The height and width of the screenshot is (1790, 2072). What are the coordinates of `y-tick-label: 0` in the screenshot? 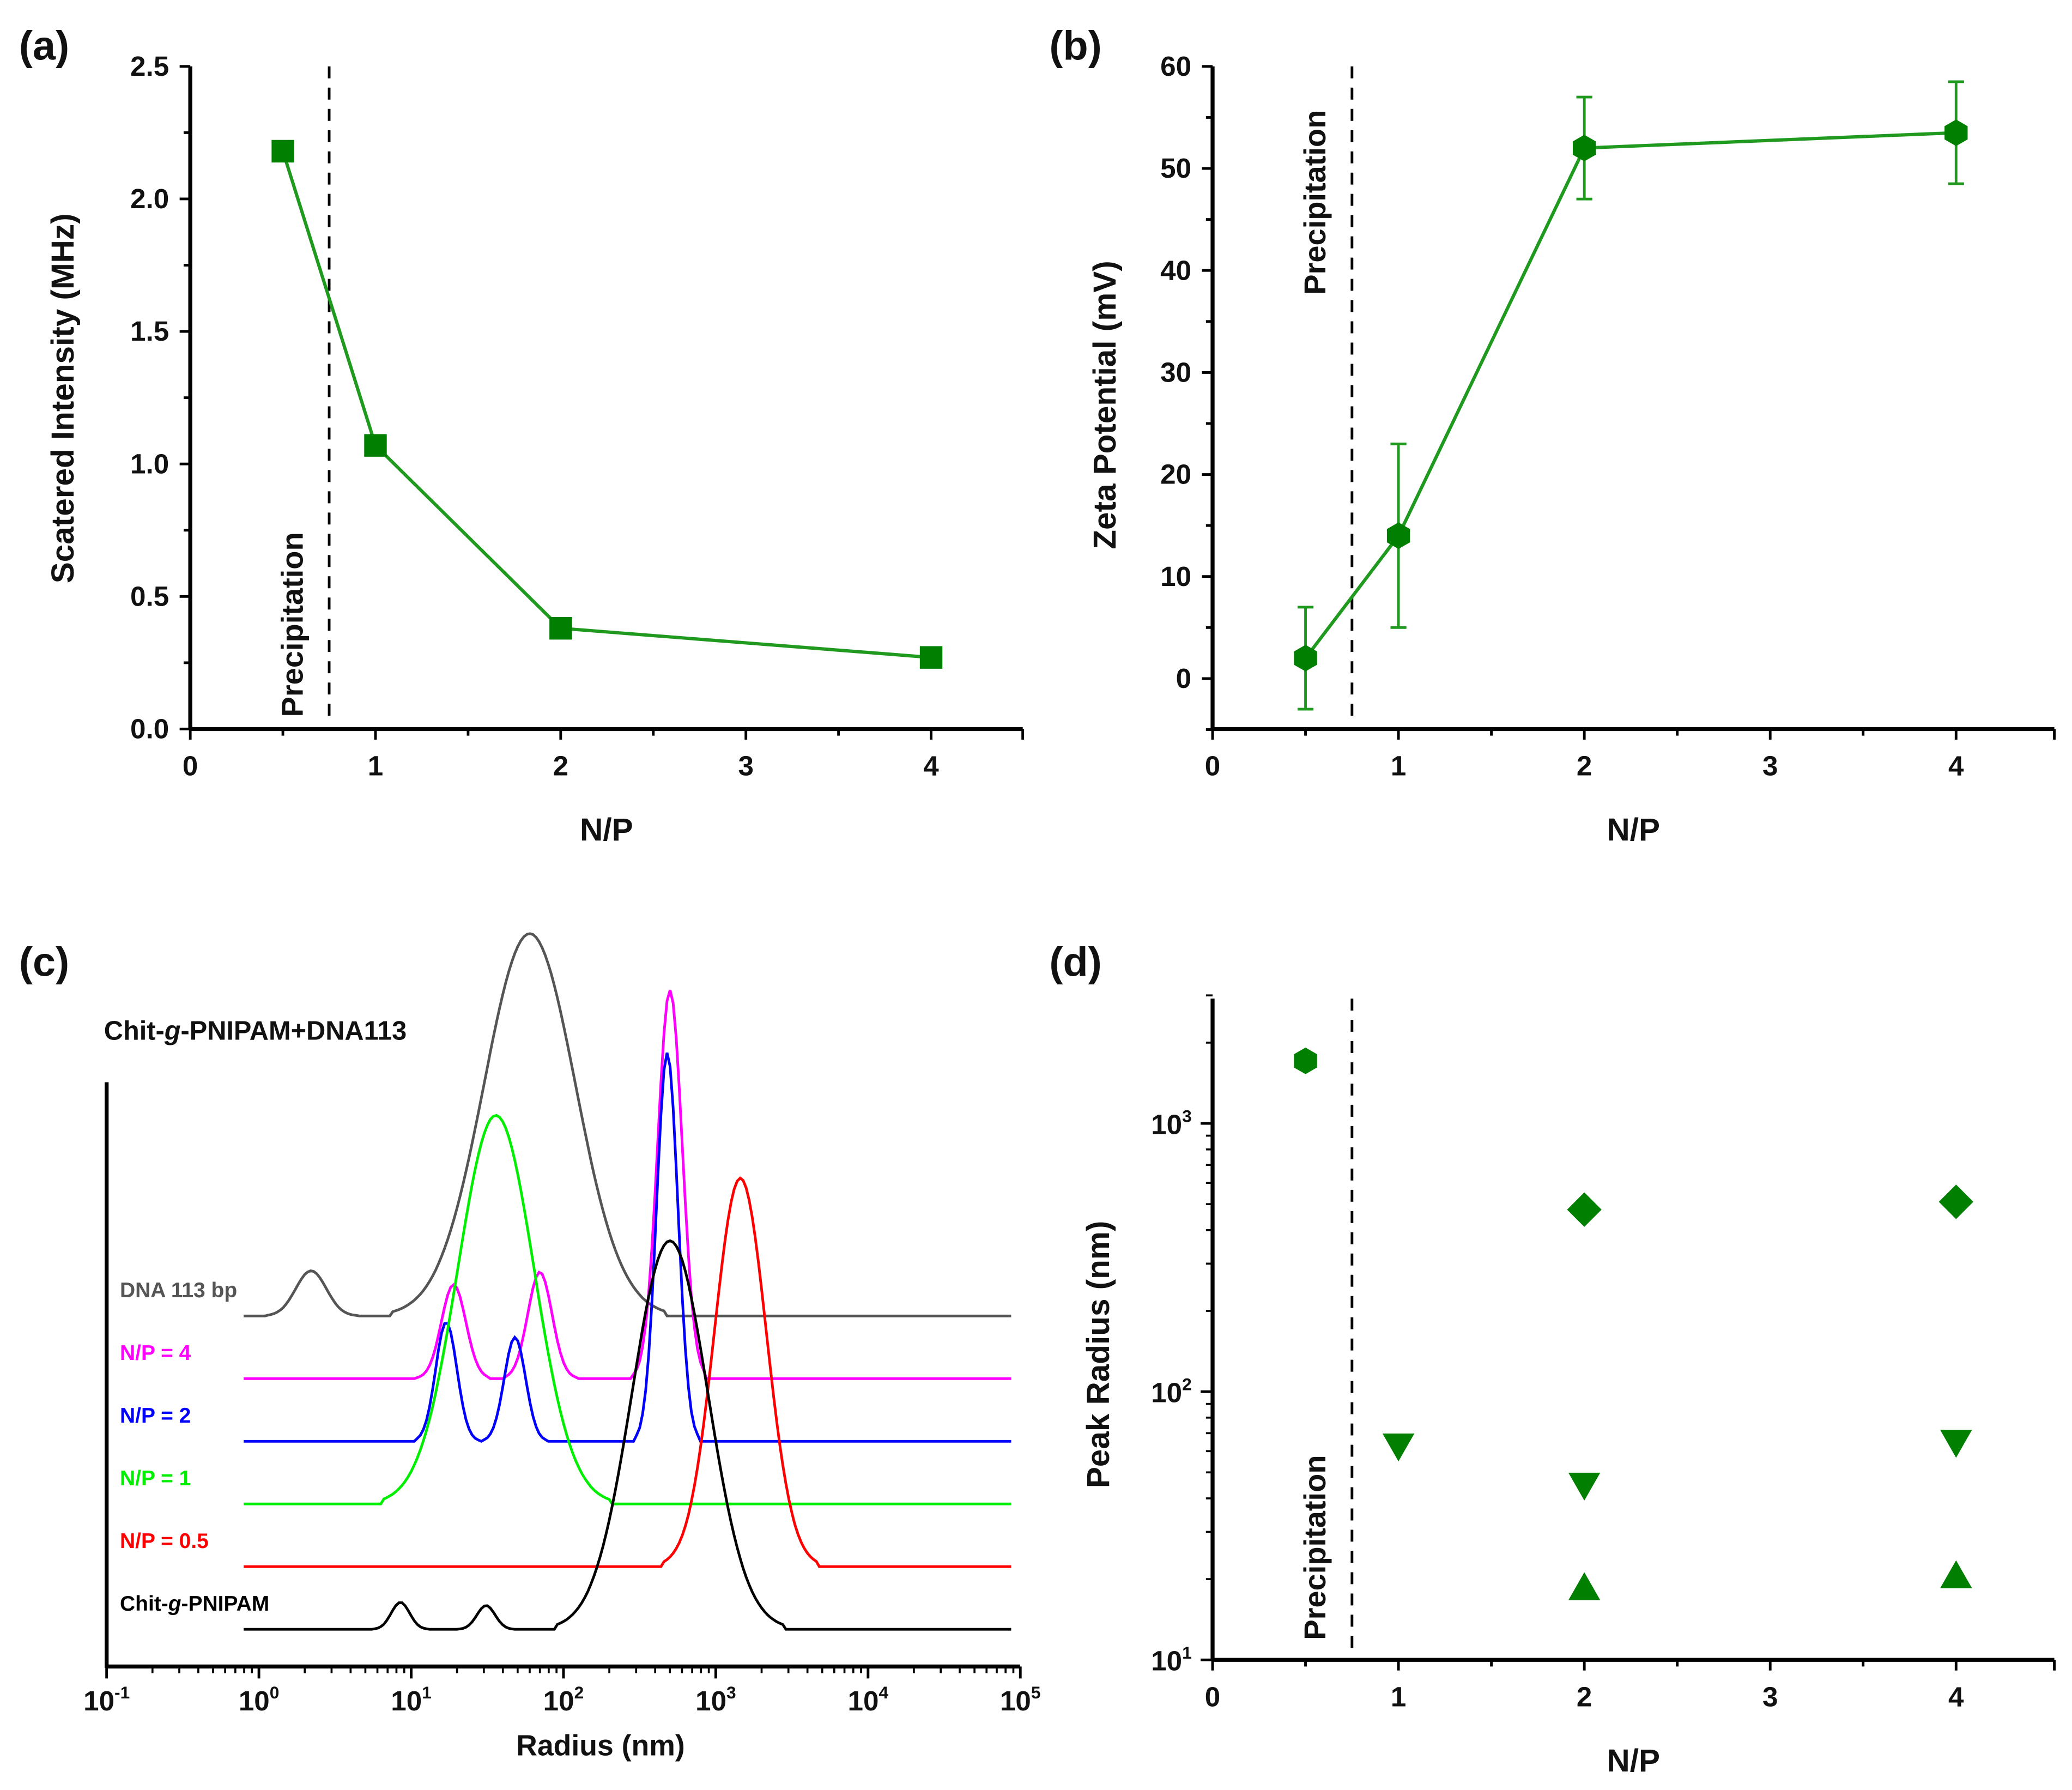 It's located at (1183, 678).